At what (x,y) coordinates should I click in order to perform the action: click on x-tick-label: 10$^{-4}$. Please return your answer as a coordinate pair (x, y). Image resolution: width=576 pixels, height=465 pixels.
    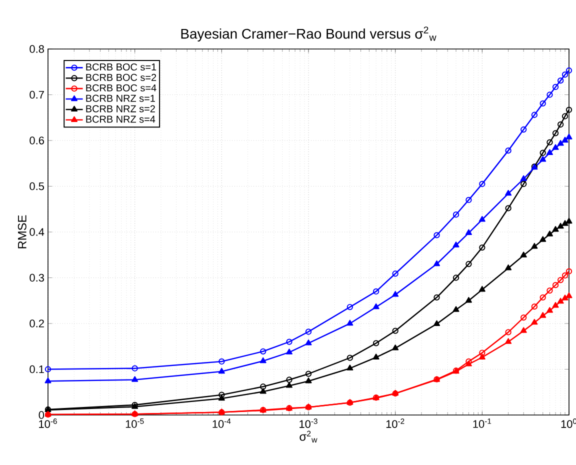
    Looking at the image, I should click on (221, 423).